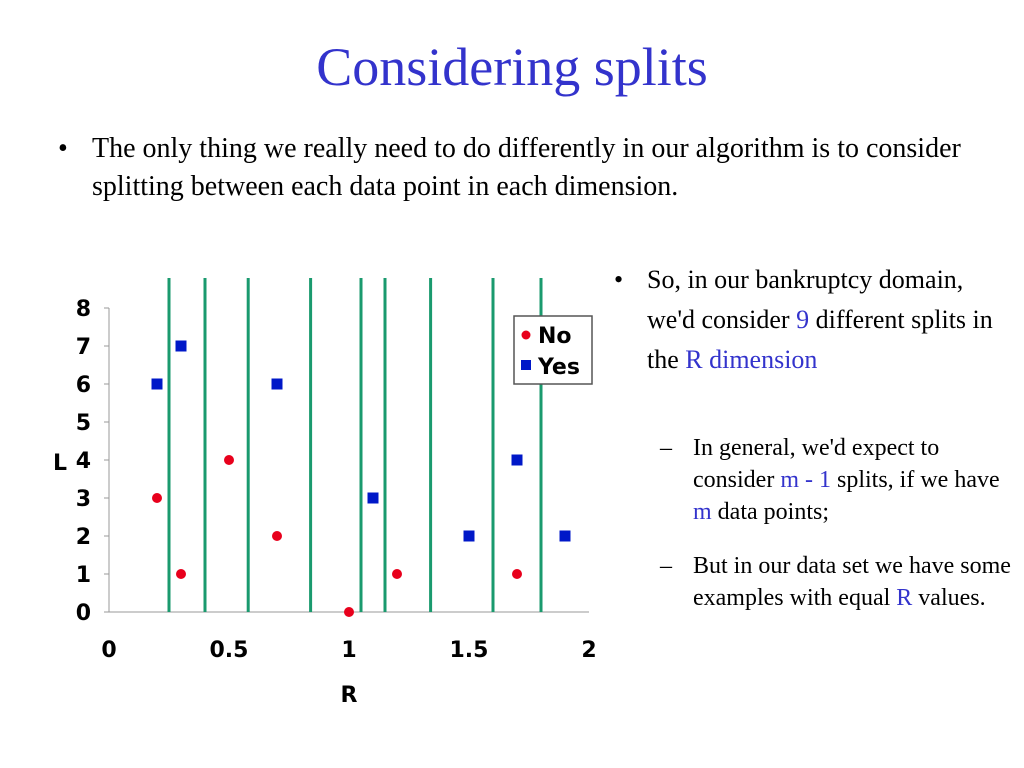  I want to click on y-tick-label: 1, so click(83, 575).